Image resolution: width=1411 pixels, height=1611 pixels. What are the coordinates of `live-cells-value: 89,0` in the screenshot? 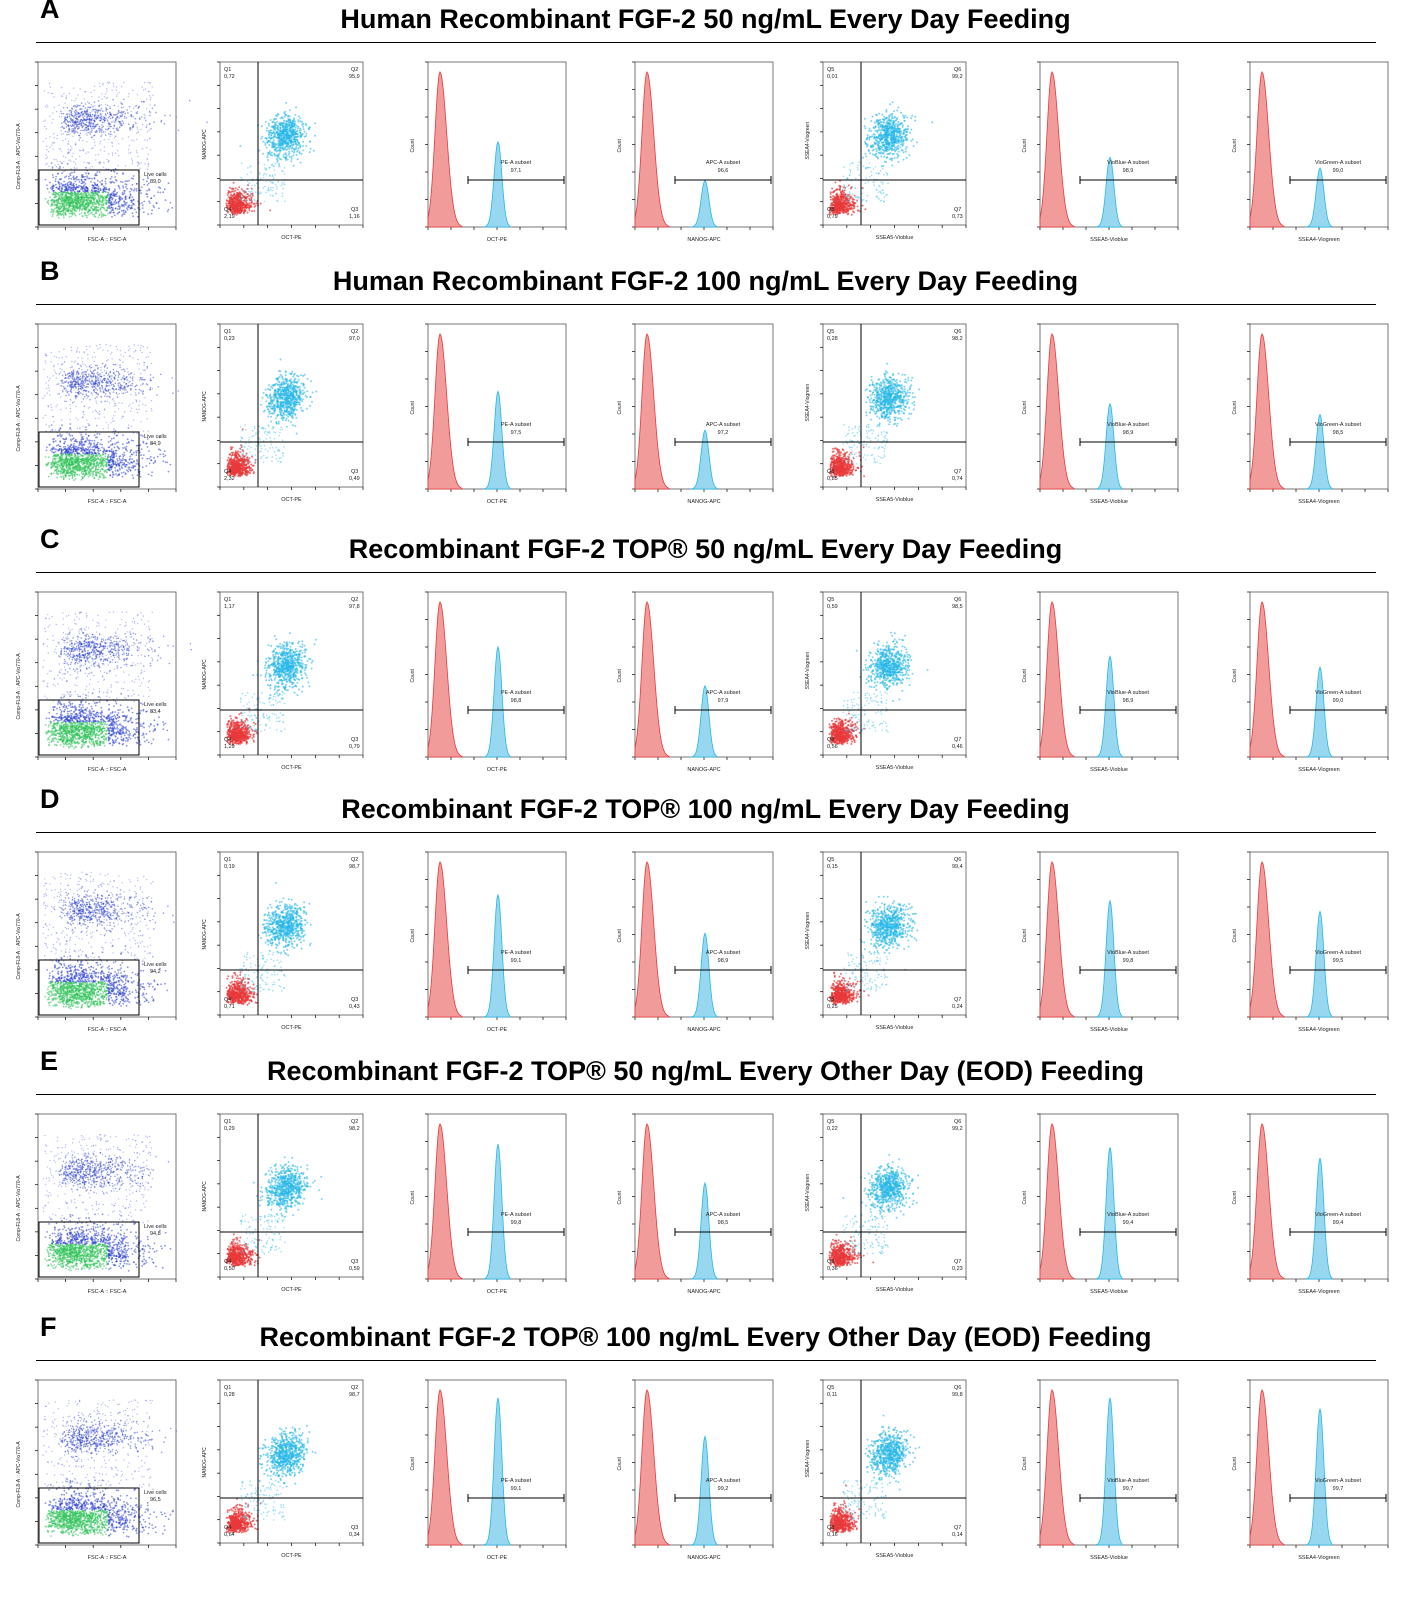 It's located at (155, 182).